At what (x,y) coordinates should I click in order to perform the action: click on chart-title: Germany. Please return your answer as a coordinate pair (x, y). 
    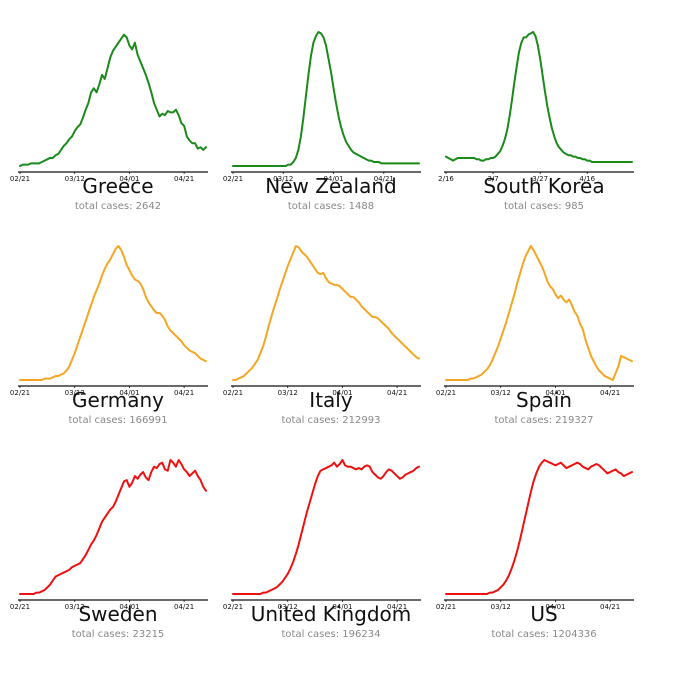
    Looking at the image, I should click on (118, 400).